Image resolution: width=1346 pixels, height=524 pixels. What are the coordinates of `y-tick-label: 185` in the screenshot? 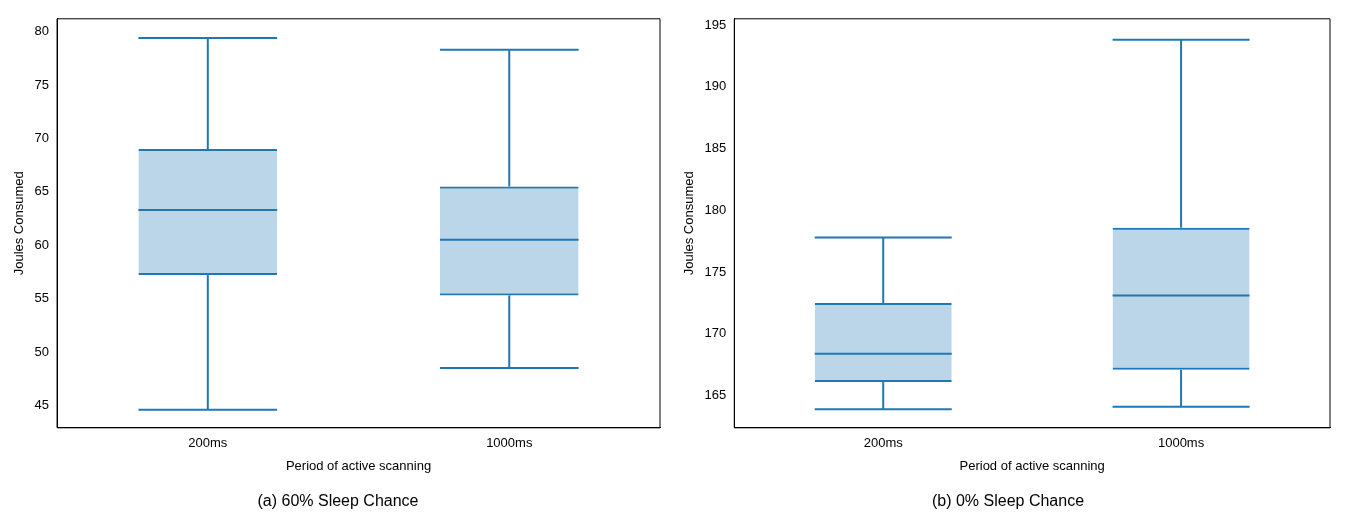 It's located at (715, 148).